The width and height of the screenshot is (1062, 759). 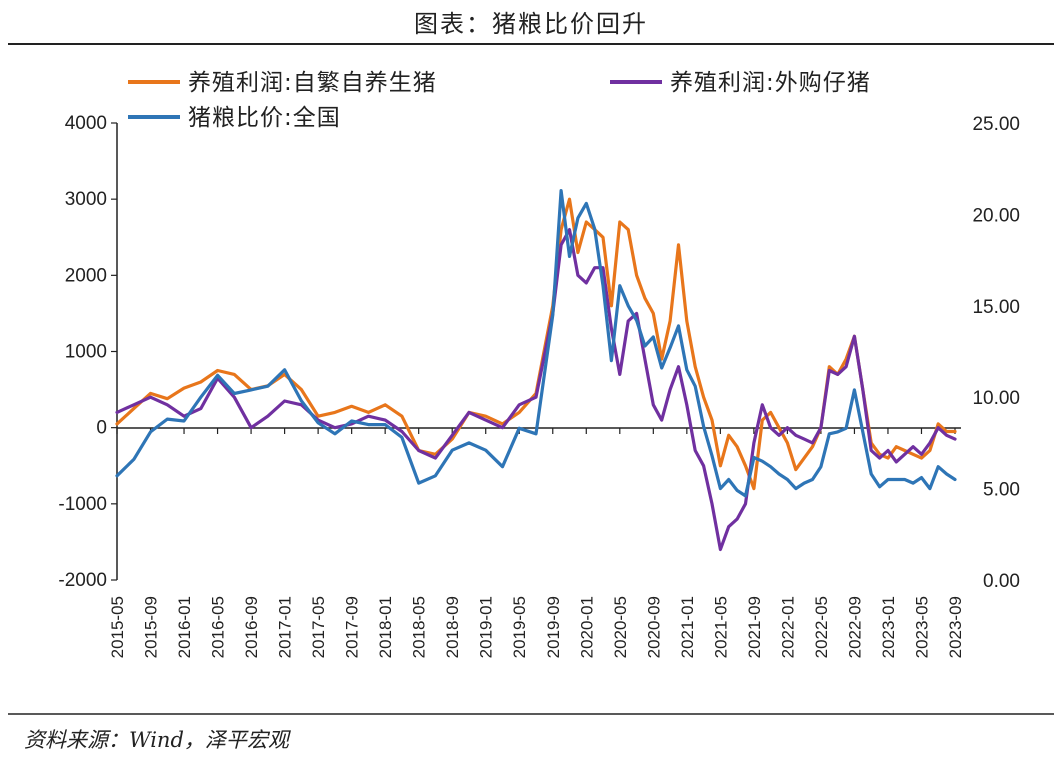 I want to click on left-tick-label: 4000, so click(x=86, y=123).